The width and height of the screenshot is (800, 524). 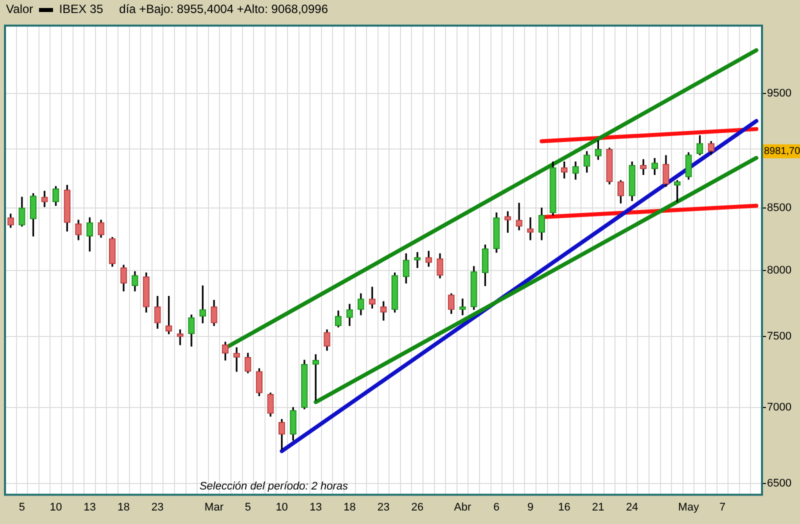 What do you see at coordinates (214, 507) in the screenshot?
I see `x-tick-label: Mar` at bounding box center [214, 507].